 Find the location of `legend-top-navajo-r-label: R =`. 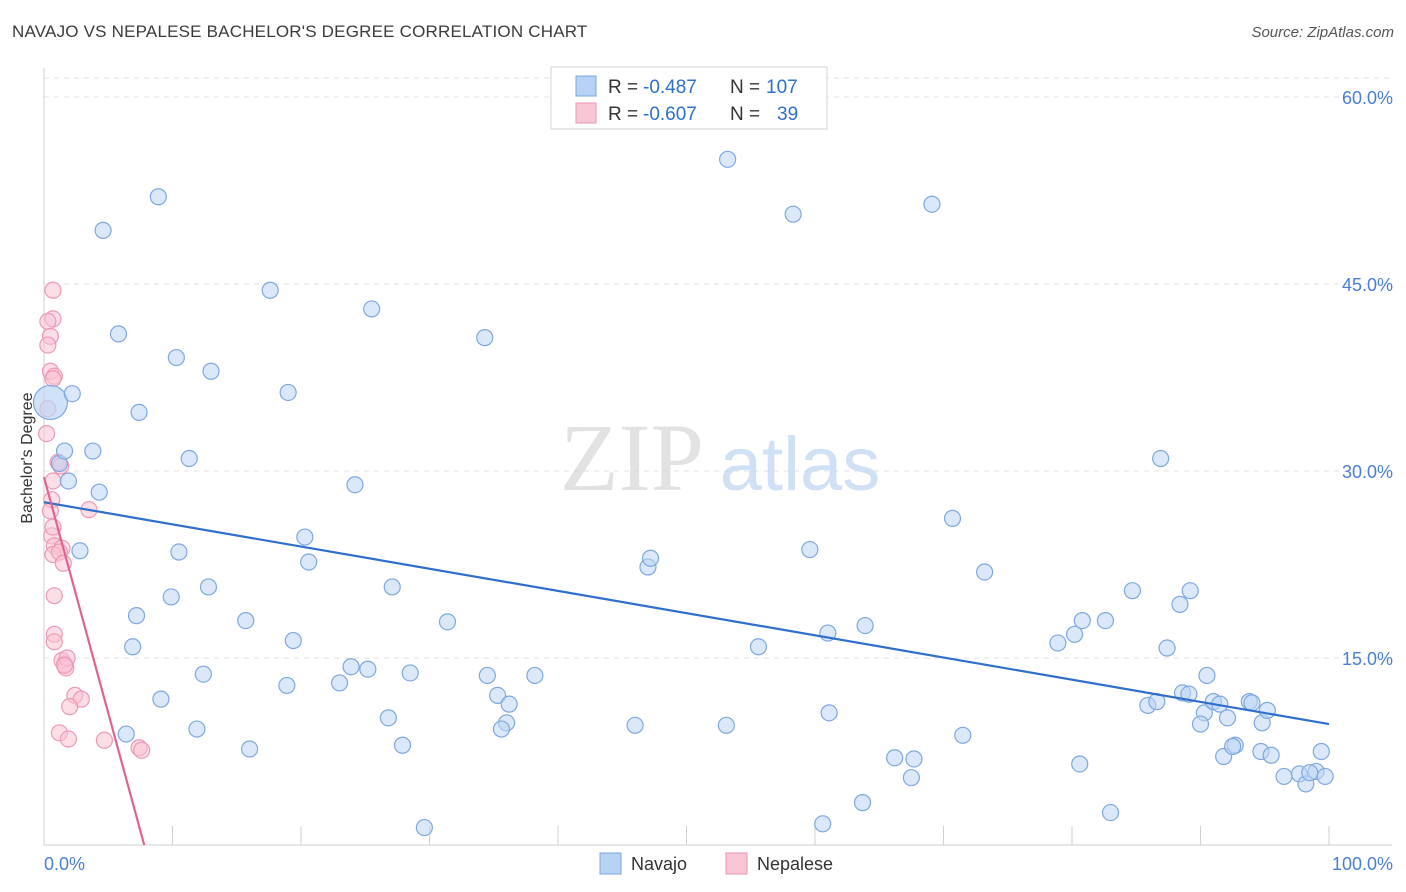

legend-top-navajo-r-label: R = is located at coordinates (623, 87).